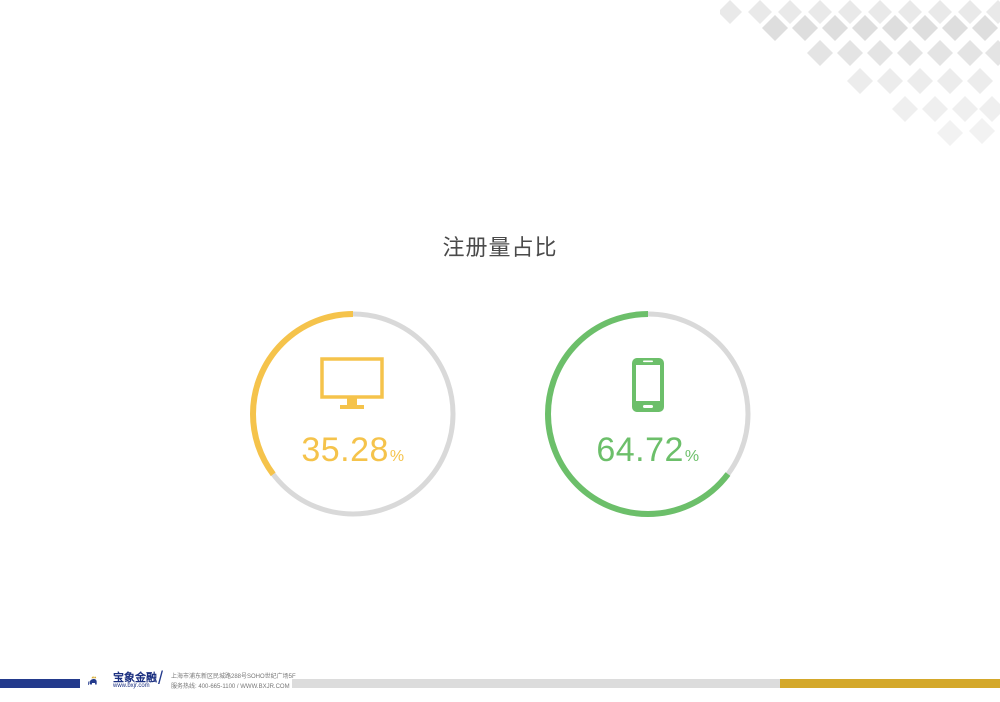 This screenshot has width=1000, height=702. I want to click on elephant-logo-icon, so click(92, 680).